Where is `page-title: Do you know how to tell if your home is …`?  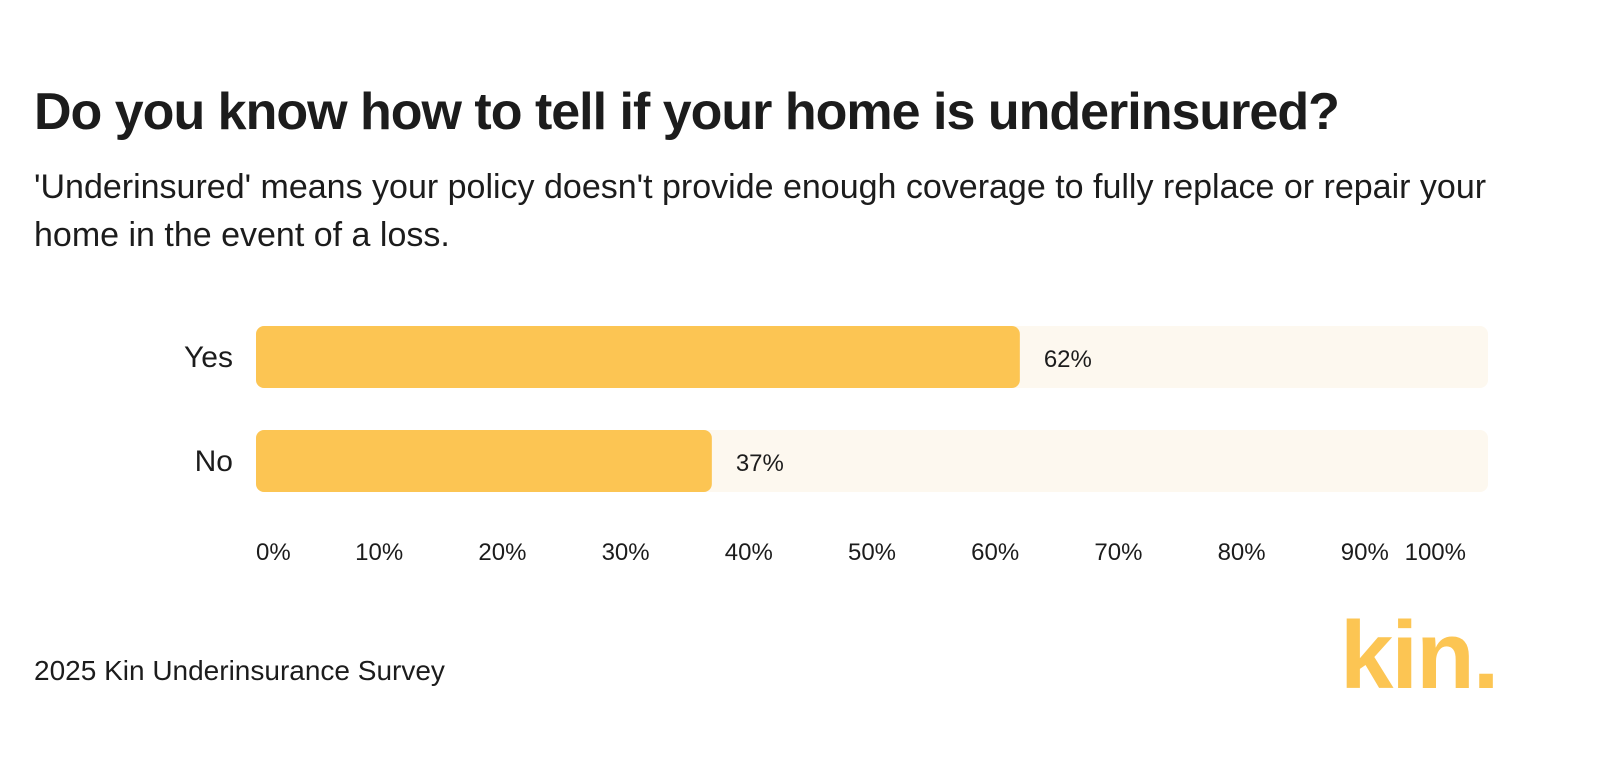 page-title: Do you know how to tell if your home is … is located at coordinates (687, 112).